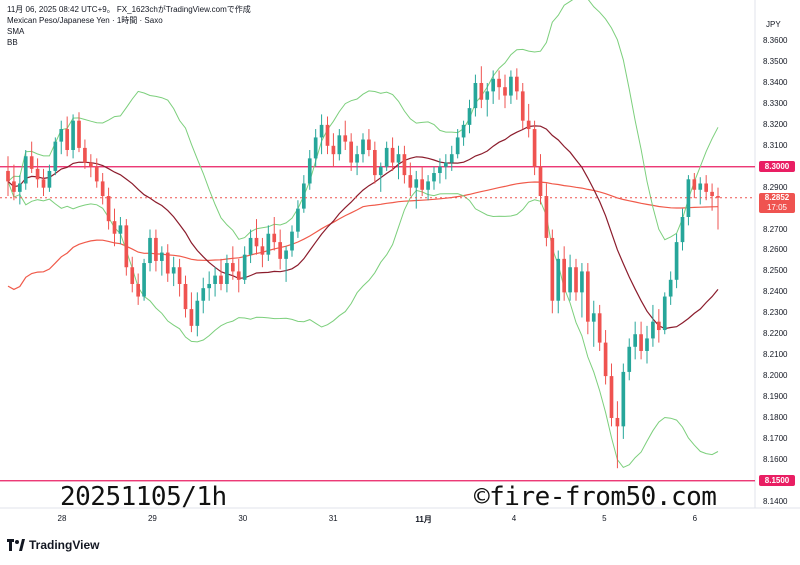 The width and height of the screenshot is (800, 565). Describe the element at coordinates (775, 313) in the screenshot. I see `price-tick-label: 8.2300` at that location.